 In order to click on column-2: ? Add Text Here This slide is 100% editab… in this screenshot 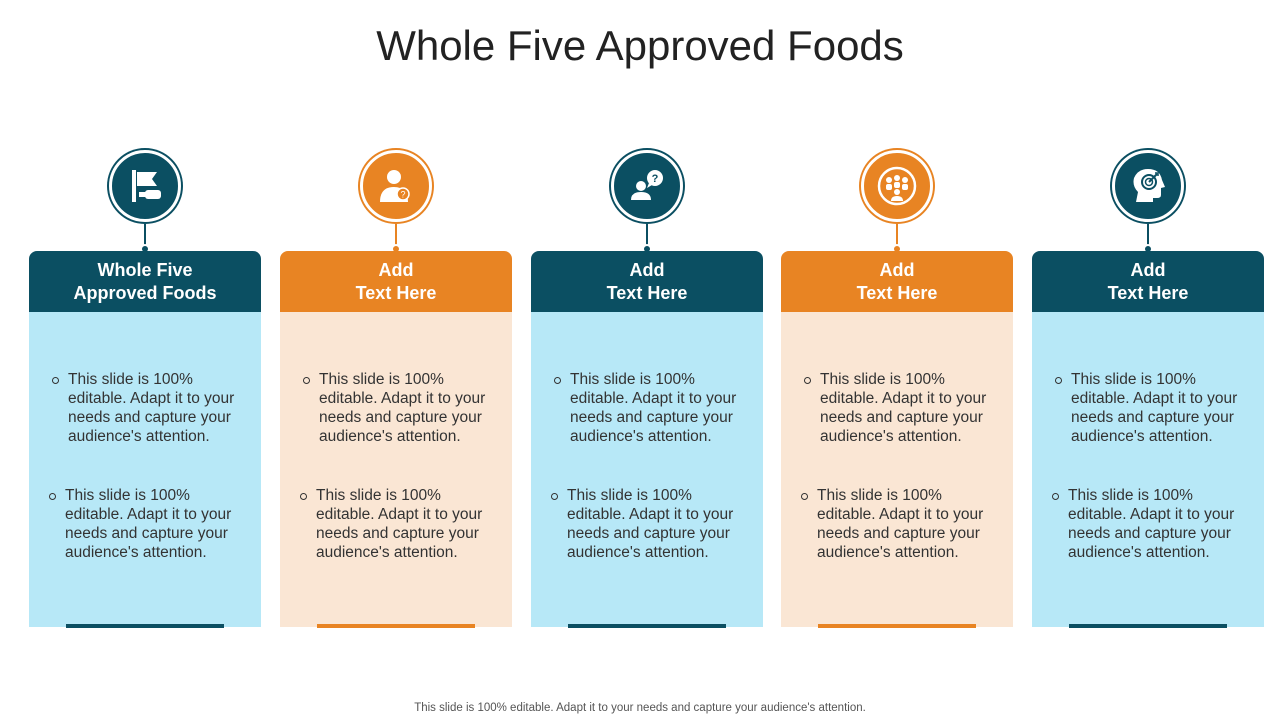, I will do `click(396, 390)`.